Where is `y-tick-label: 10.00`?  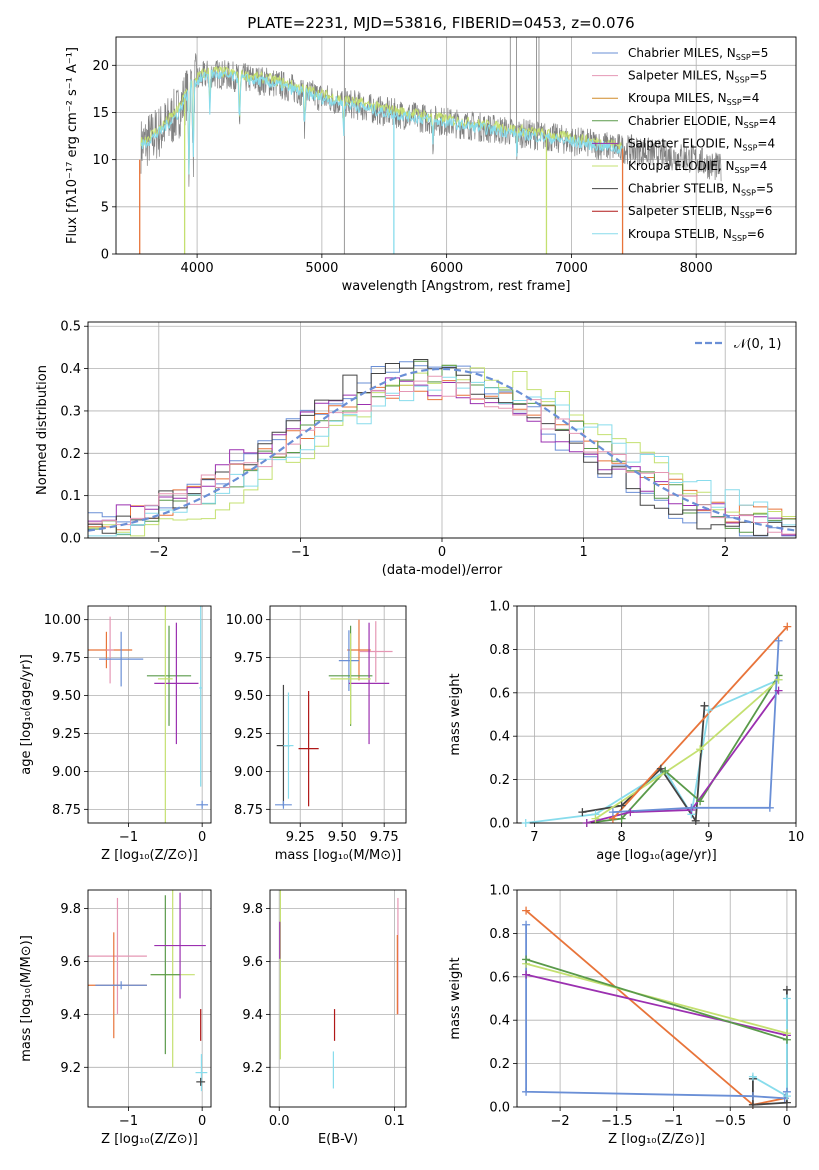
y-tick-label: 10.00 is located at coordinates (244, 620).